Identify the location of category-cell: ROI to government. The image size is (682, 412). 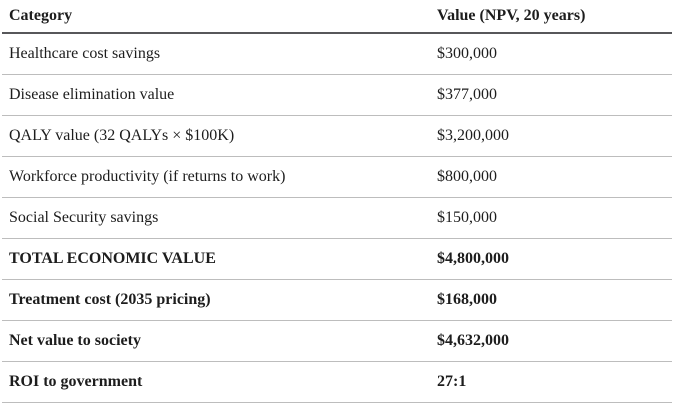
(76, 381).